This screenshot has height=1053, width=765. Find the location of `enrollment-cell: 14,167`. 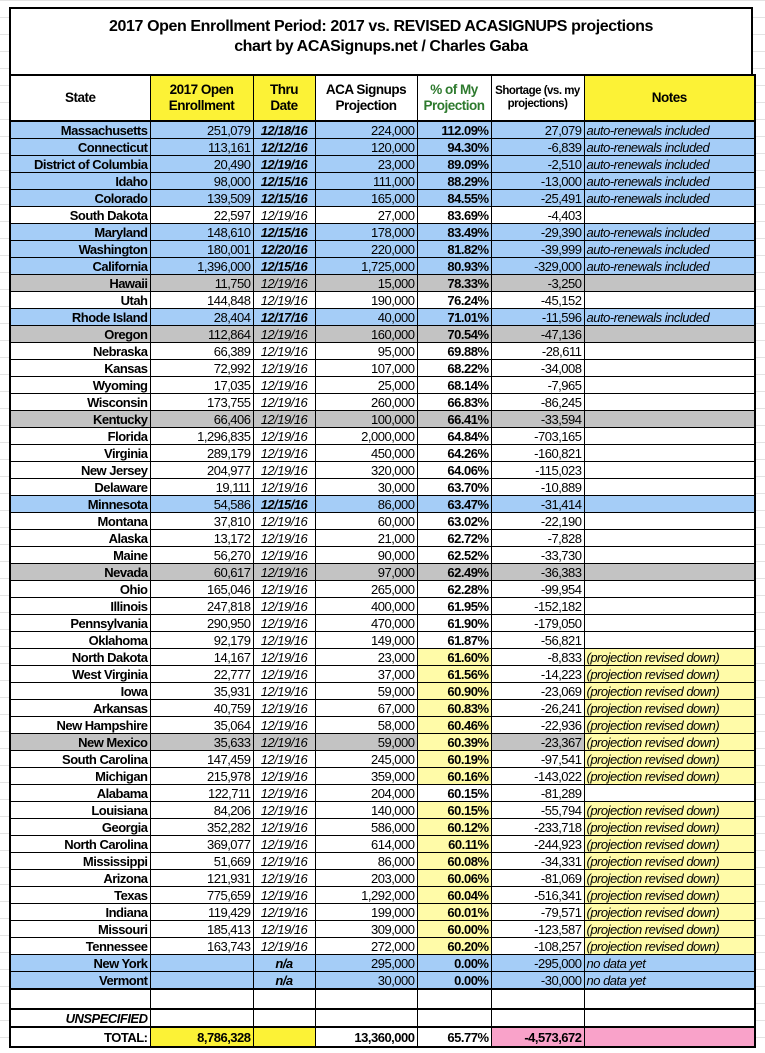

enrollment-cell: 14,167 is located at coordinates (201, 657).